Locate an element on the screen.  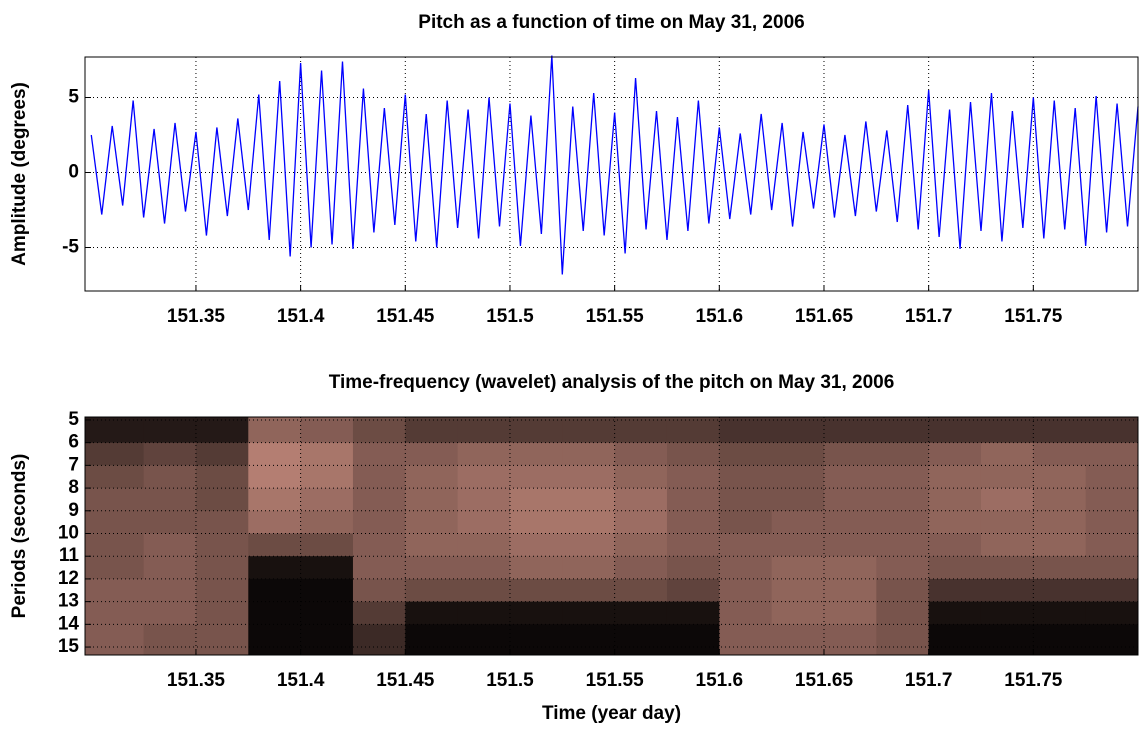
y-axis-label: Periods (seconds) is located at coordinates (19, 536).